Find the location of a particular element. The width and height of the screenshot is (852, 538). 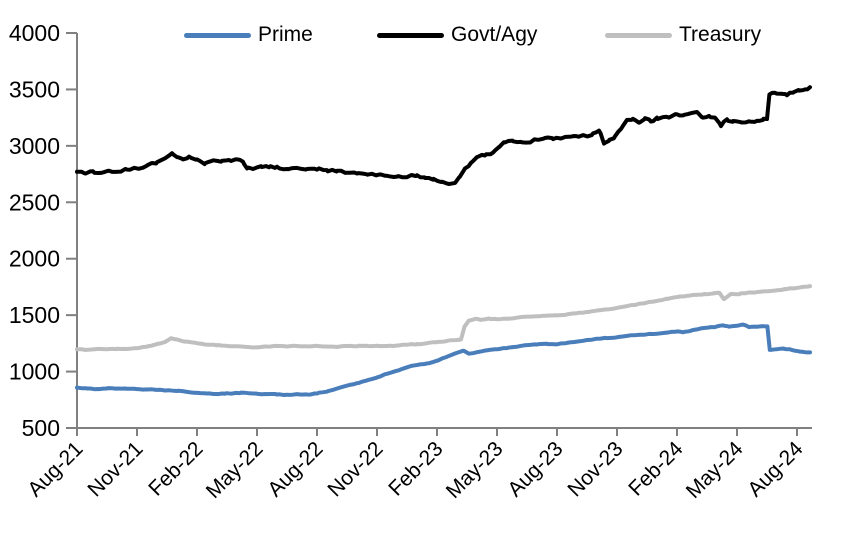

y-axis-label: 3500 is located at coordinates (34, 89).